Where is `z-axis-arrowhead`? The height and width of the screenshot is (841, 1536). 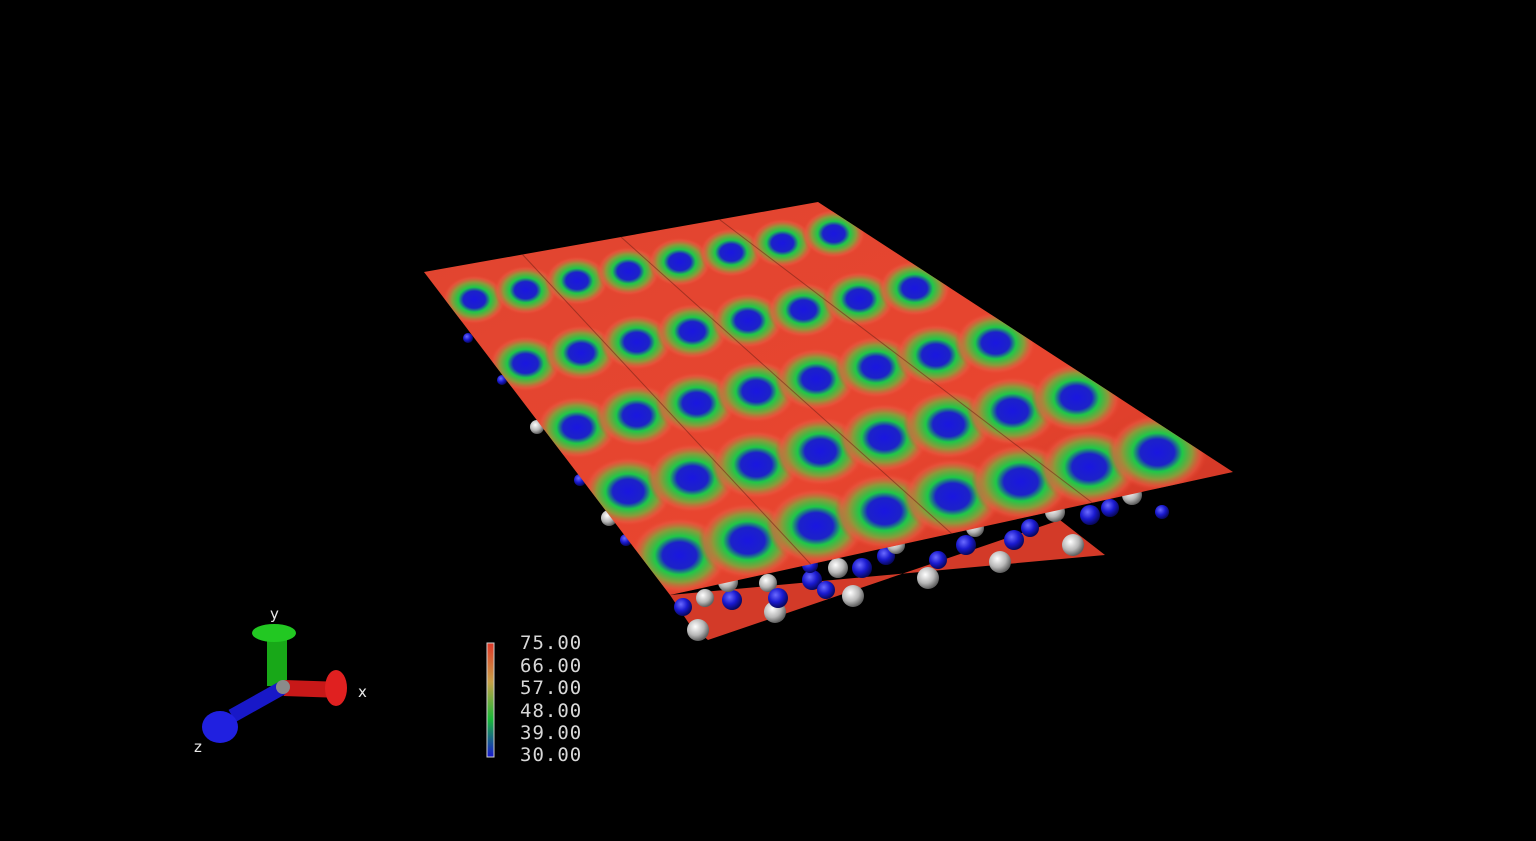 z-axis-arrowhead is located at coordinates (220, 727).